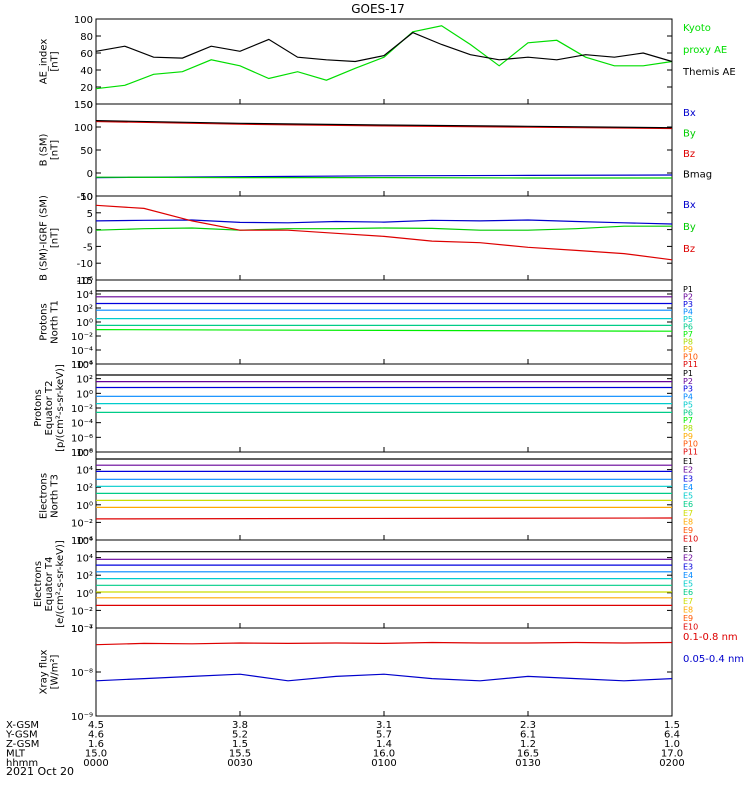  I want to click on time-axis-value: 4.5, so click(96, 725).